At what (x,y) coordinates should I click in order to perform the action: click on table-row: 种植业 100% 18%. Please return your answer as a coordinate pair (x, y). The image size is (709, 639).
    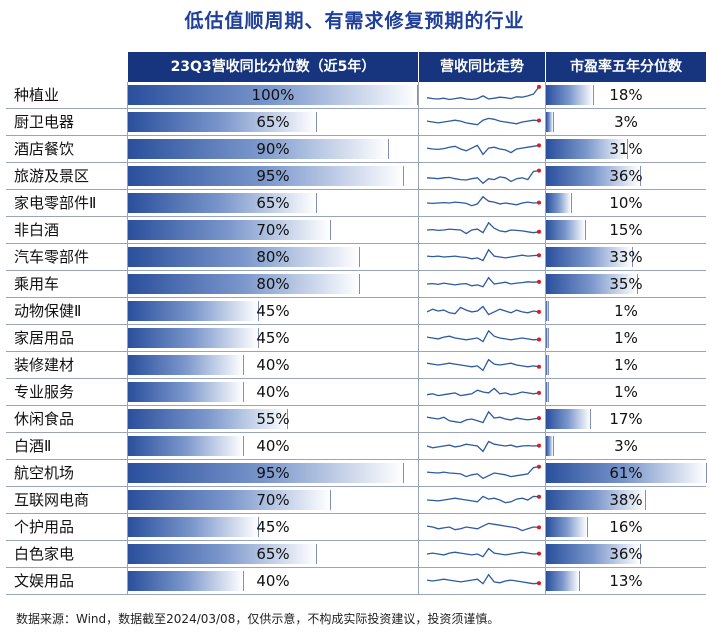
    Looking at the image, I should click on (356, 95).